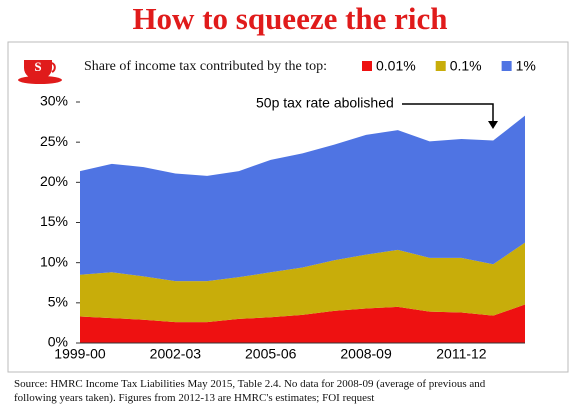 This screenshot has width=577, height=418. What do you see at coordinates (289, 18) in the screenshot?
I see `chart-title: How to squeeze the rich` at bounding box center [289, 18].